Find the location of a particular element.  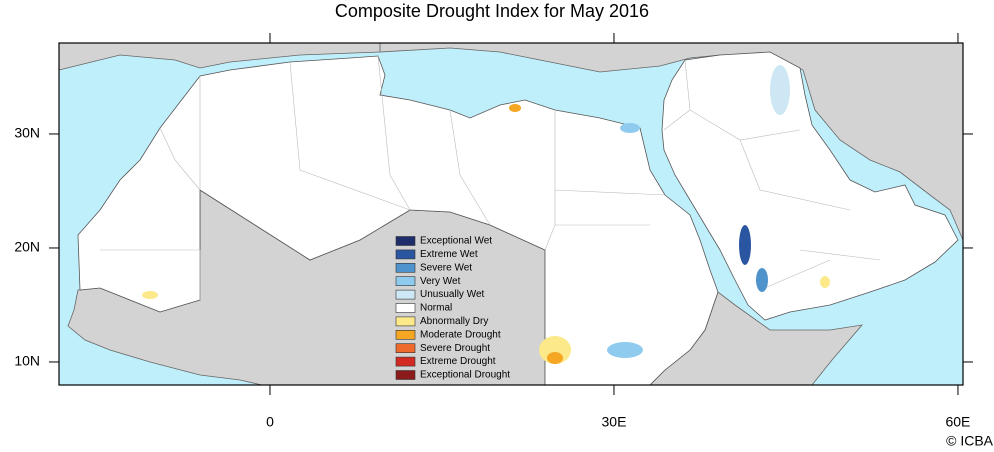

legend-label: Very Wet is located at coordinates (440, 281).